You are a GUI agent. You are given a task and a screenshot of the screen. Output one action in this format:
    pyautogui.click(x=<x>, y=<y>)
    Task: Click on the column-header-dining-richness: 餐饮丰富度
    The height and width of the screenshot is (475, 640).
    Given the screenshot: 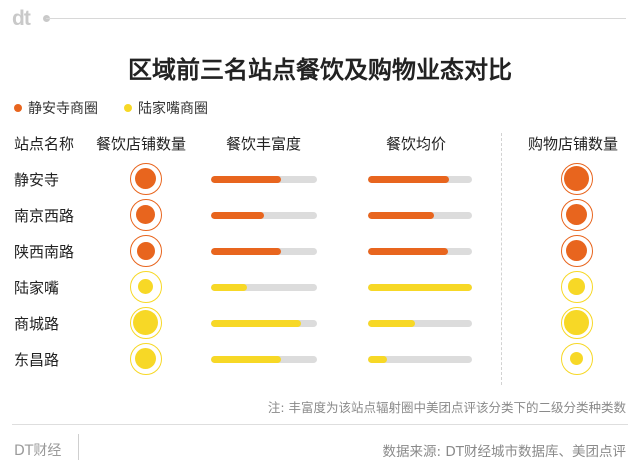 What is the action you would take?
    pyautogui.click(x=264, y=144)
    